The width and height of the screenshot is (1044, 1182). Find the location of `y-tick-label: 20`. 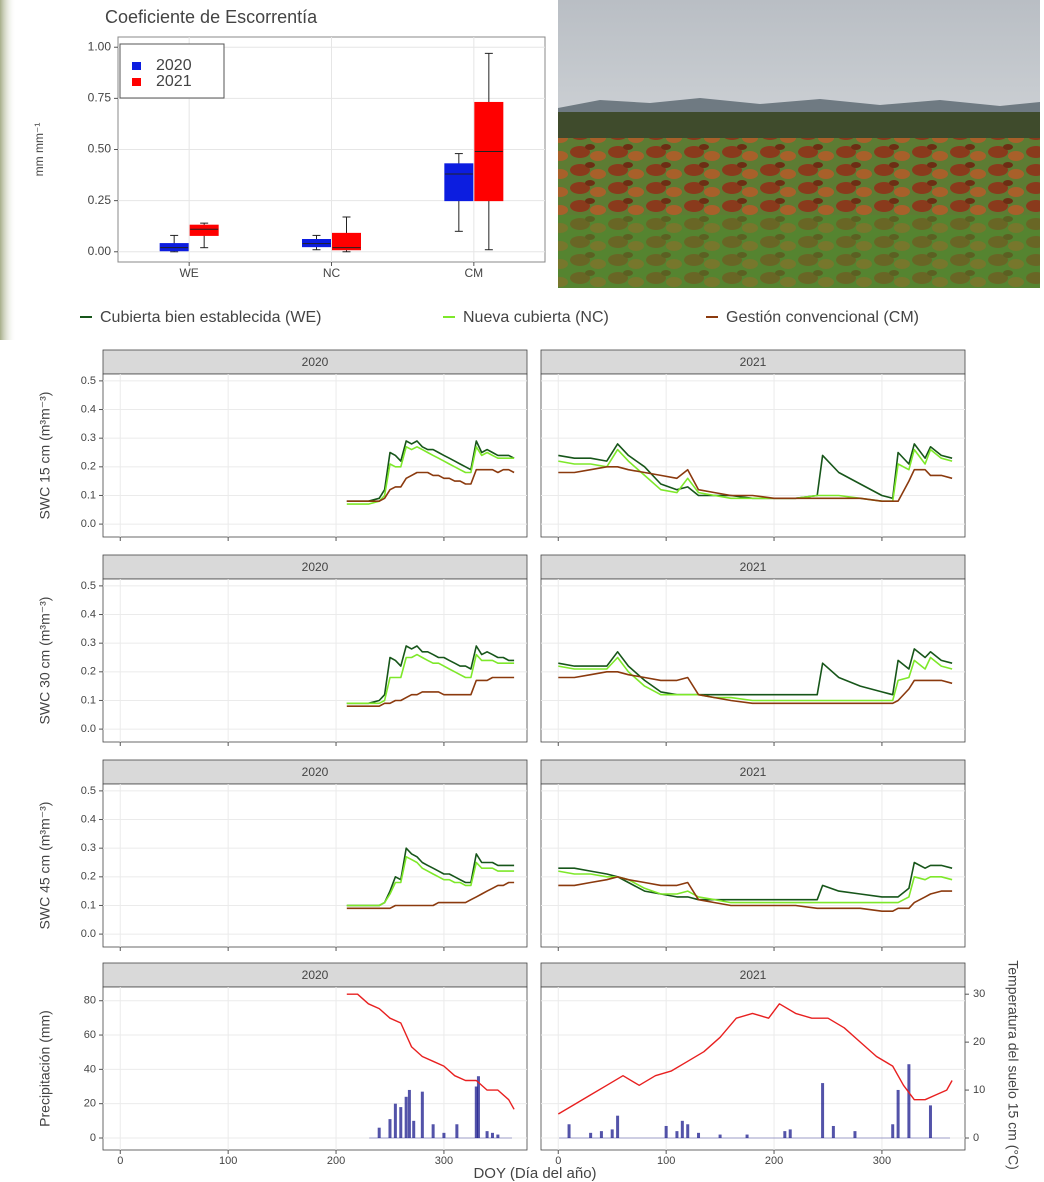

y-tick-label: 20 is located at coordinates (90, 1104).